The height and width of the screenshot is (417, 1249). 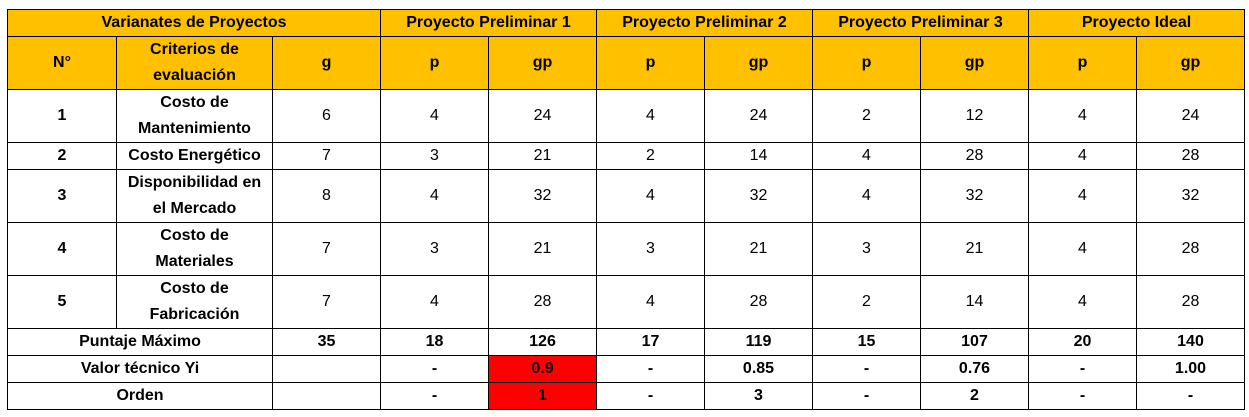 I want to click on valor-g, so click(x=326, y=369).